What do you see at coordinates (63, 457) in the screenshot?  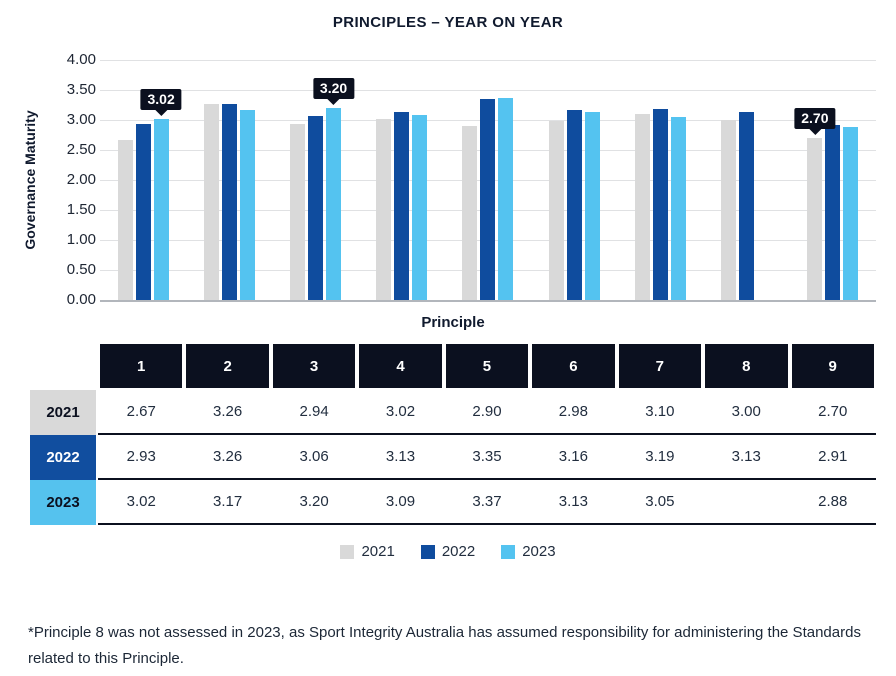 I see `row-label-2022: 2022` at bounding box center [63, 457].